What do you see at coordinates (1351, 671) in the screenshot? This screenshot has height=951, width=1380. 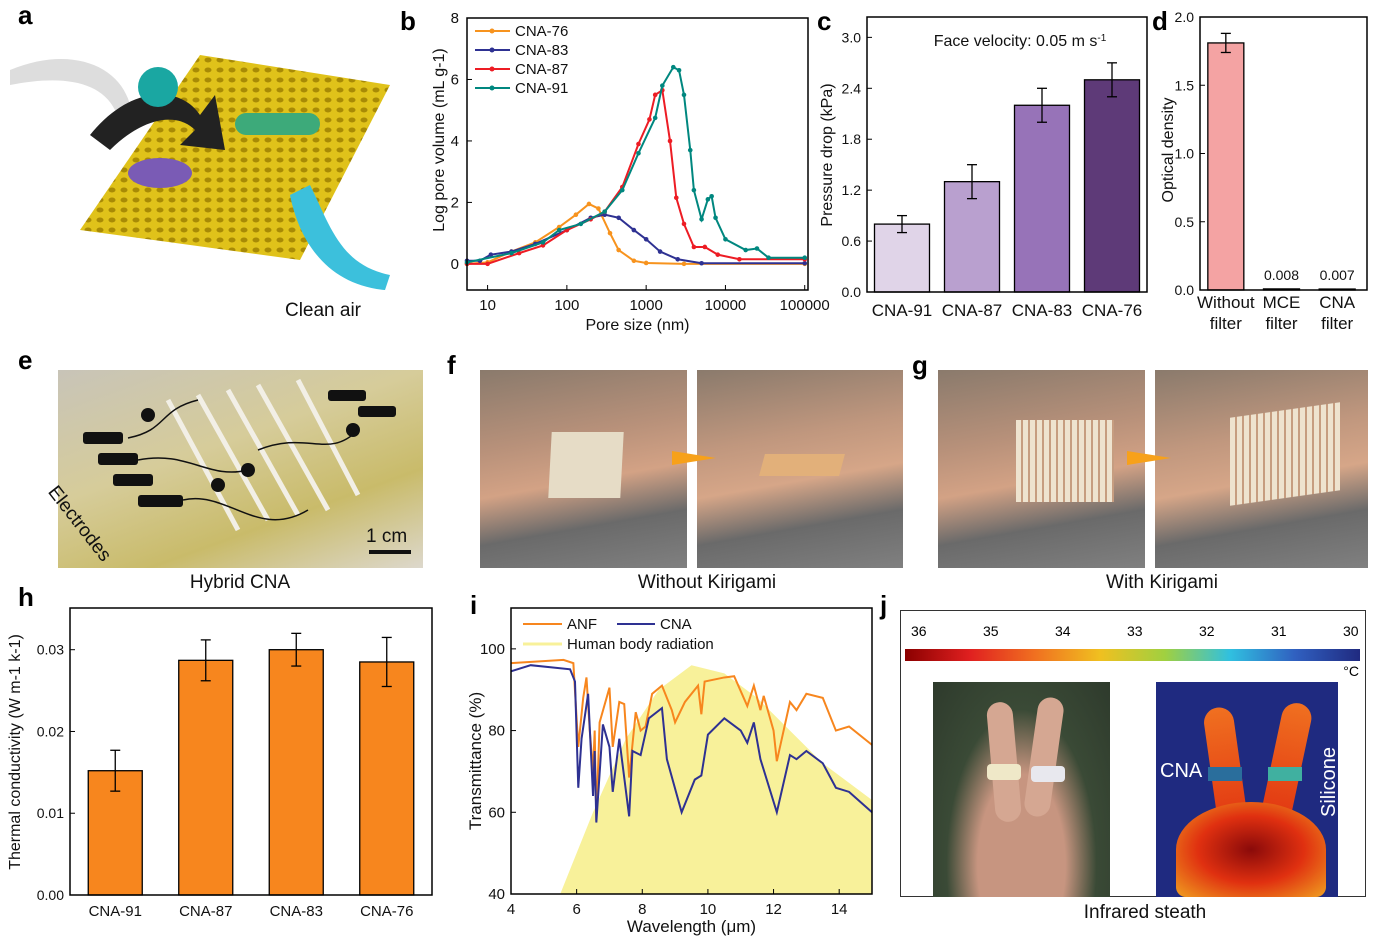 I see `colorbar-unit: °C` at bounding box center [1351, 671].